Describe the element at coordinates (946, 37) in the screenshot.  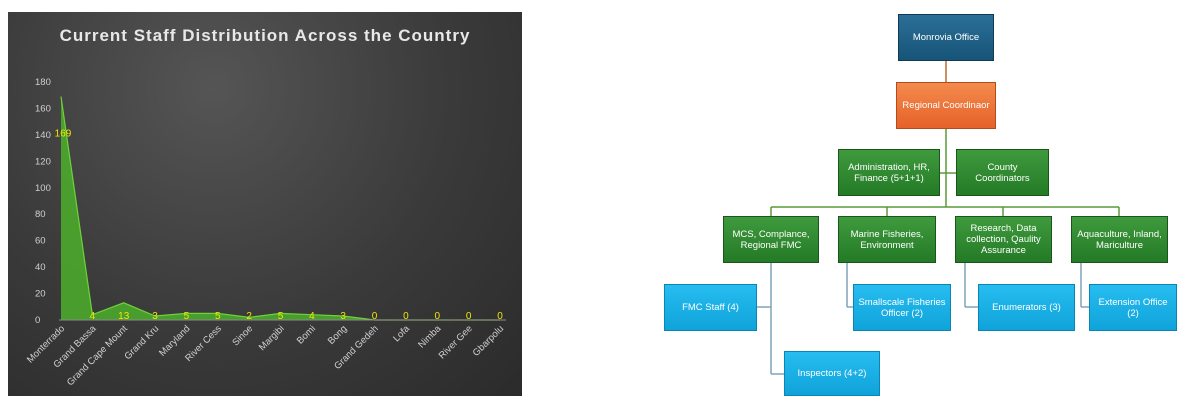
I see `org-box-monrovia-office: Monrovia Office` at that location.